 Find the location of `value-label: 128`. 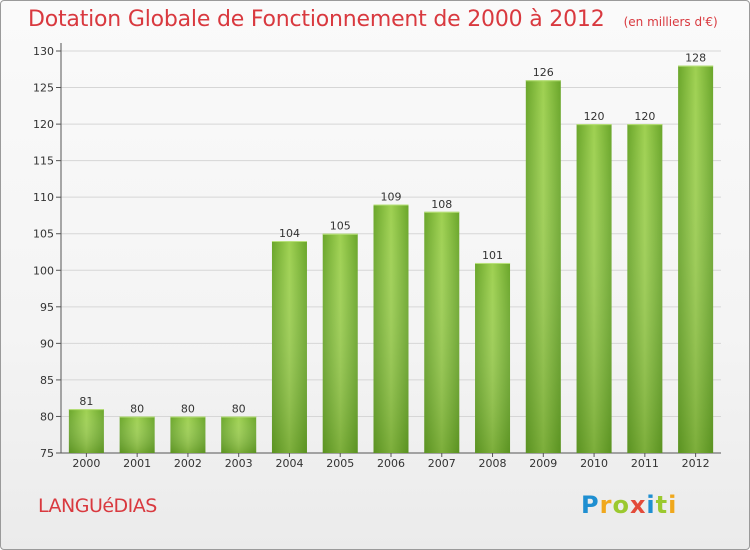

value-label: 128 is located at coordinates (695, 58).